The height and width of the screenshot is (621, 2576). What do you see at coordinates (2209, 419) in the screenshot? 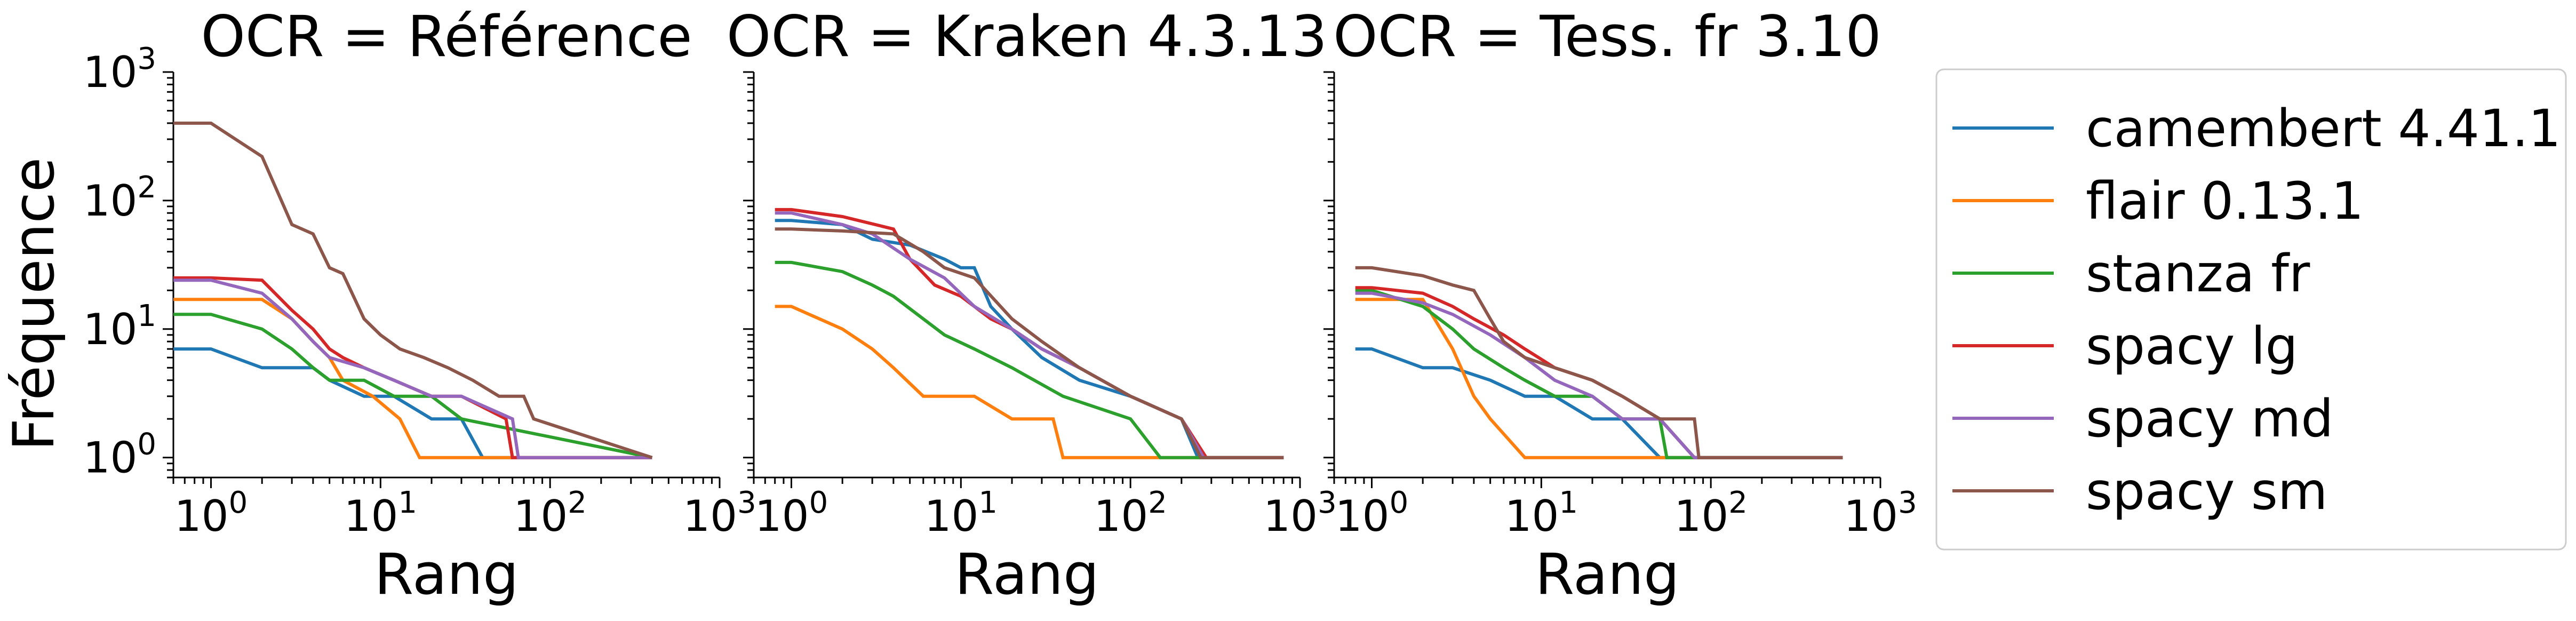
I see `legend-label-spacy-md: spacy md` at bounding box center [2209, 419].